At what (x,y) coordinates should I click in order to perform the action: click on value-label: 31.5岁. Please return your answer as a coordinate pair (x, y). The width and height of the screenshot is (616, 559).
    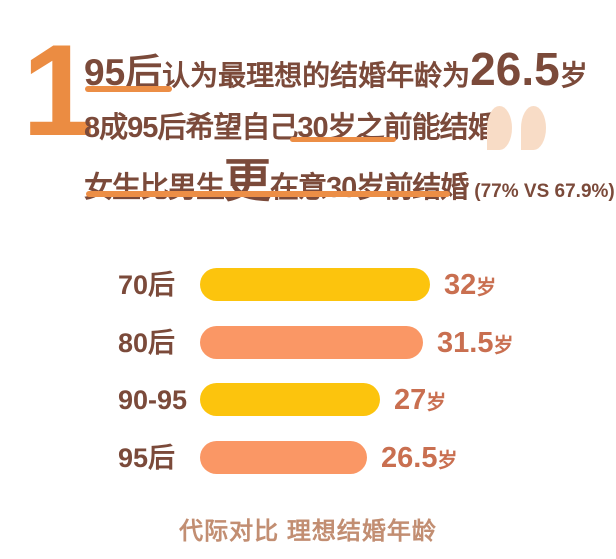
    Looking at the image, I should click on (475, 345).